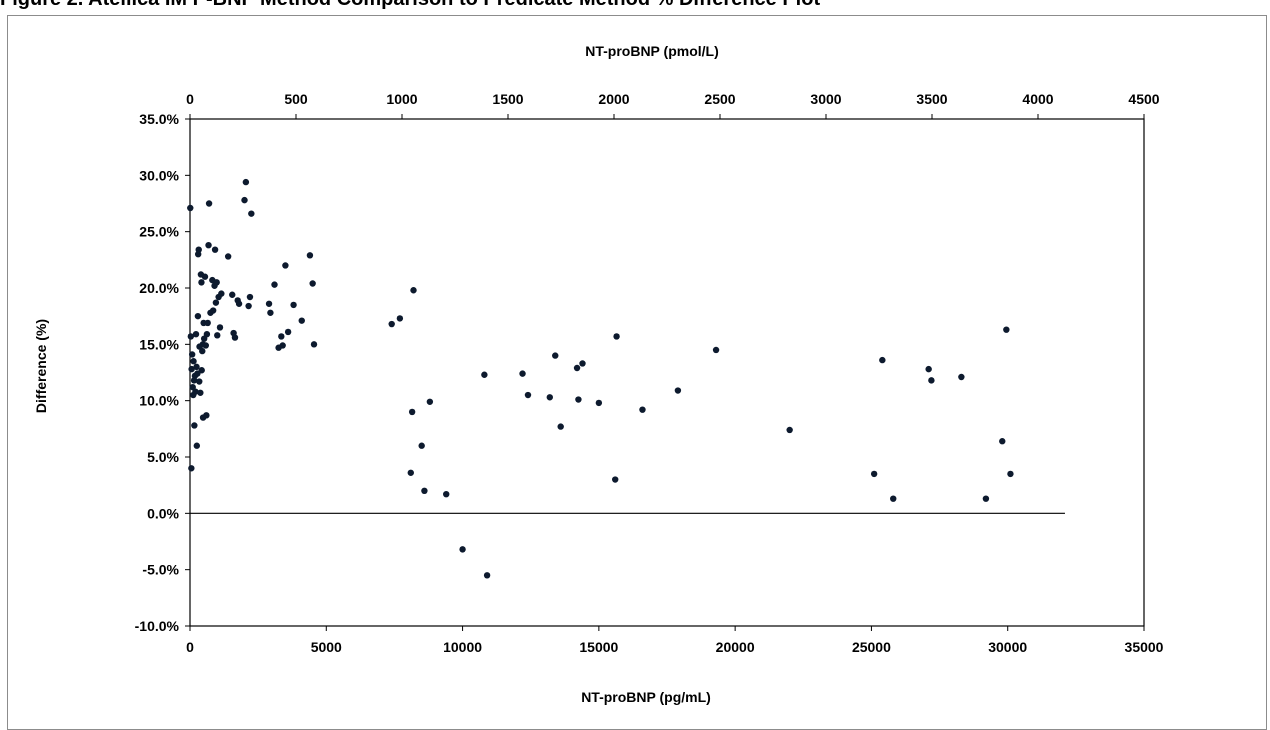 The height and width of the screenshot is (730, 1270). What do you see at coordinates (673, 105) in the screenshot?
I see `x2-axis-ticks: 0 500 1000 1500 2000 2500 3000 3500 4000 4500` at bounding box center [673, 105].